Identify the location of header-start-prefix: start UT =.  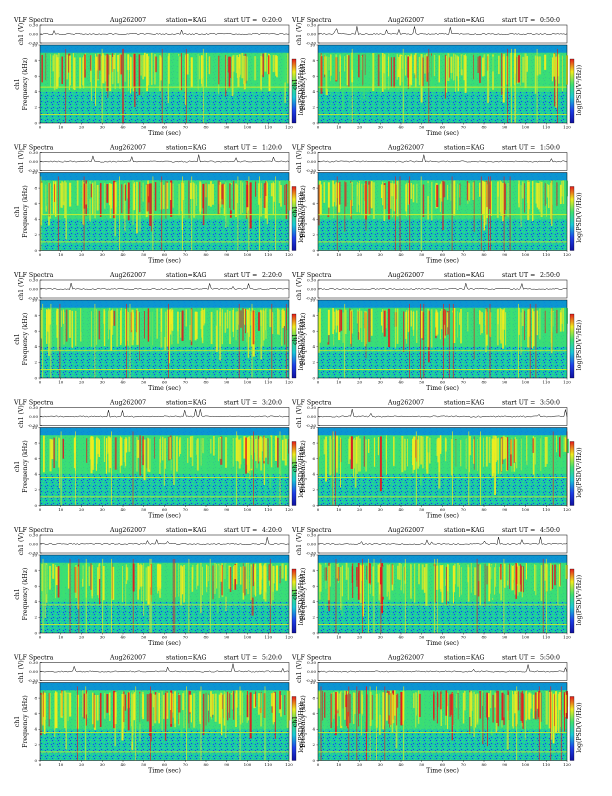
(240, 20).